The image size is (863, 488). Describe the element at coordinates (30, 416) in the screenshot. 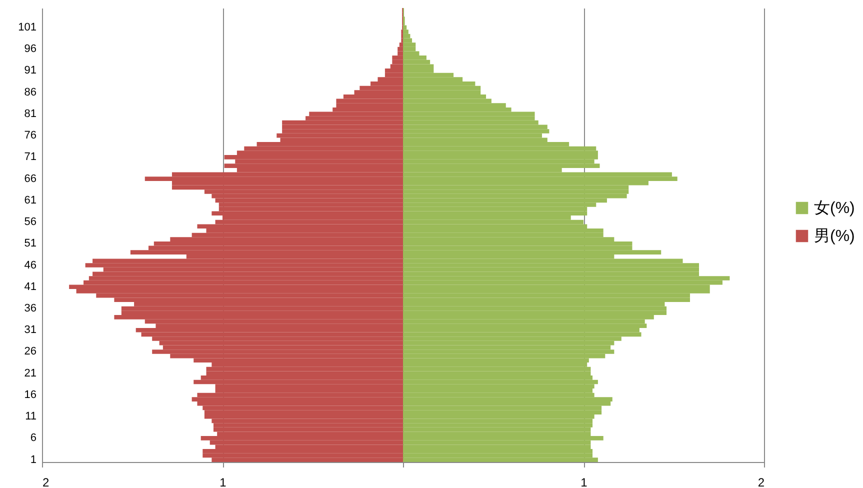

I see `y-tick-label: 11` at that location.